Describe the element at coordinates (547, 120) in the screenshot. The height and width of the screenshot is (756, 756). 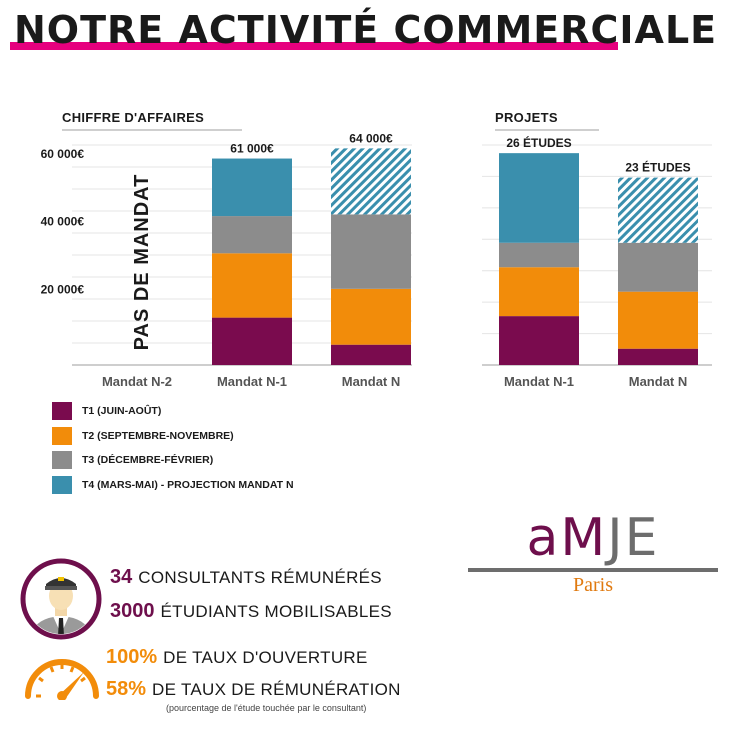
I see `projets-chart-title: PROJETS` at that location.